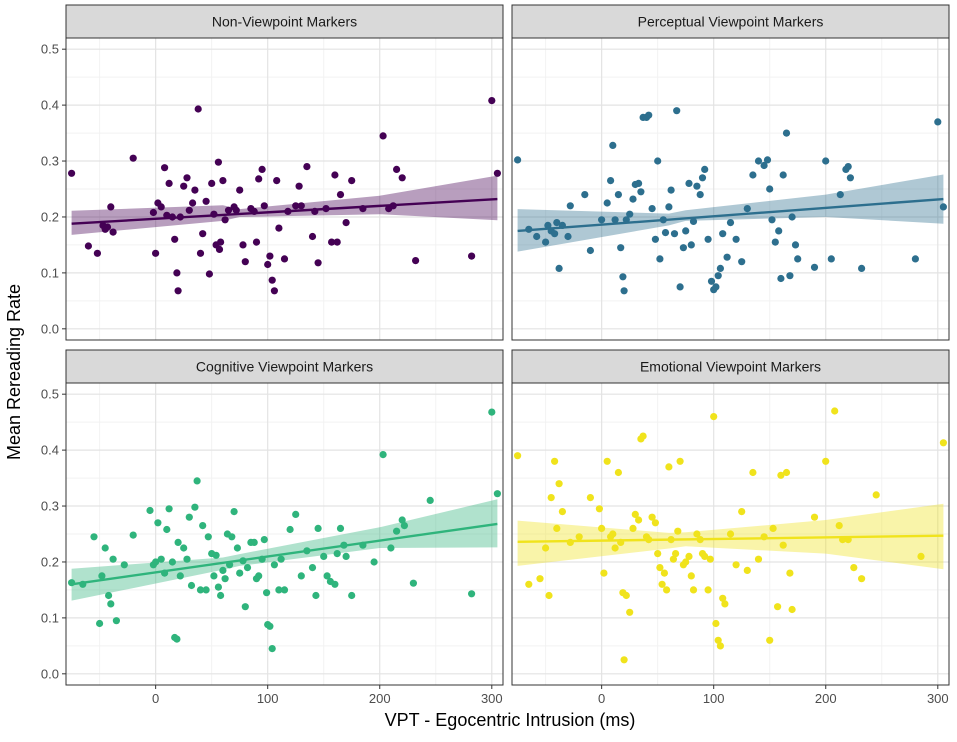  I want to click on x-tick-label: 200, so click(826, 698).